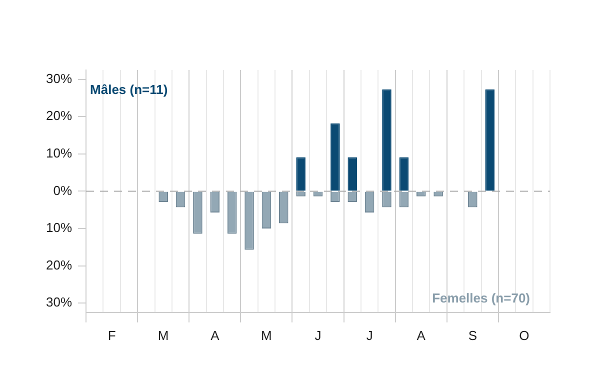  Describe the element at coordinates (129, 89) in the screenshot. I see `text: Mâles (n=11)` at that location.